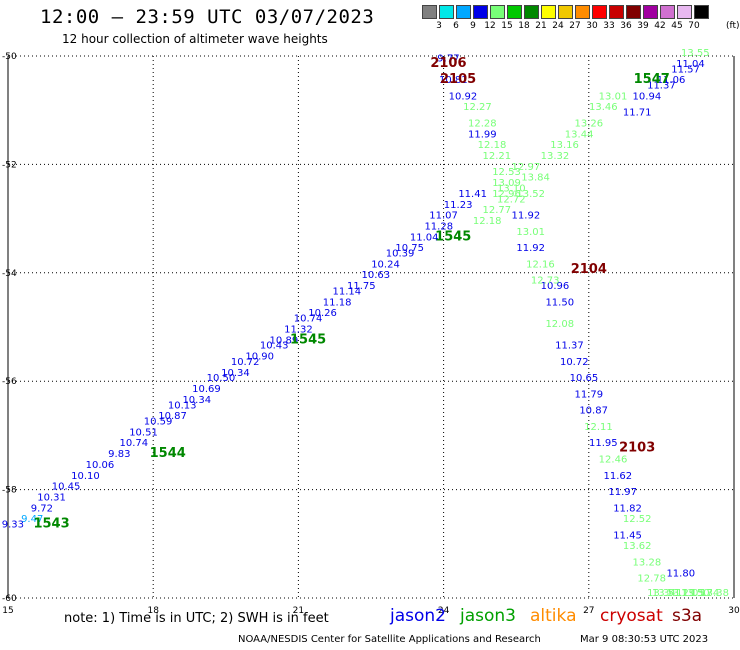  I want to click on wave-height-value: 10.59, so click(158, 422).